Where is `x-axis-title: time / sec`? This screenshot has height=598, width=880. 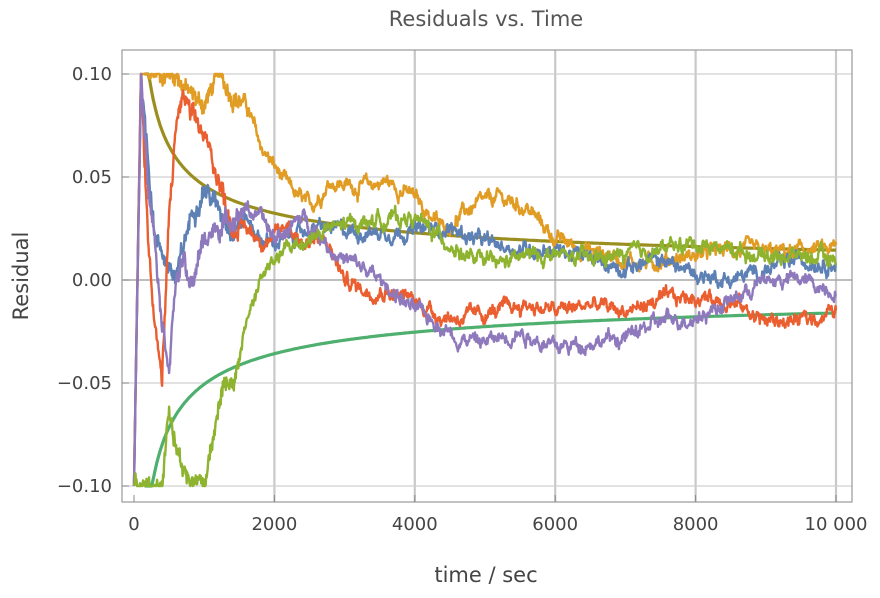
x-axis-title: time / sec is located at coordinates (485, 575).